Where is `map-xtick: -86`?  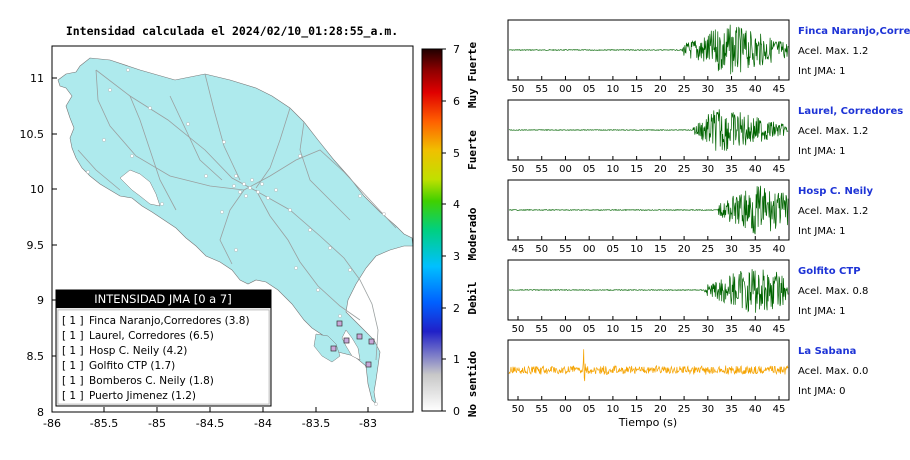
map-xtick: -86 is located at coordinates (52, 423).